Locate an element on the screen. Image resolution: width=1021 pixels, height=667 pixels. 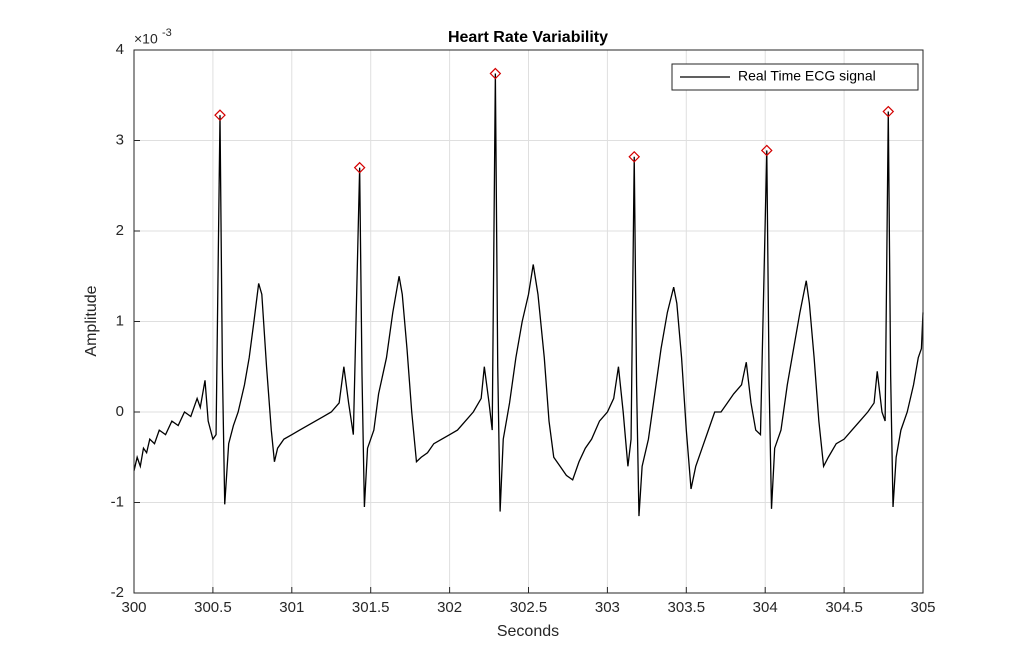
chart-title: Heart Rate Variability is located at coordinates (528, 37).